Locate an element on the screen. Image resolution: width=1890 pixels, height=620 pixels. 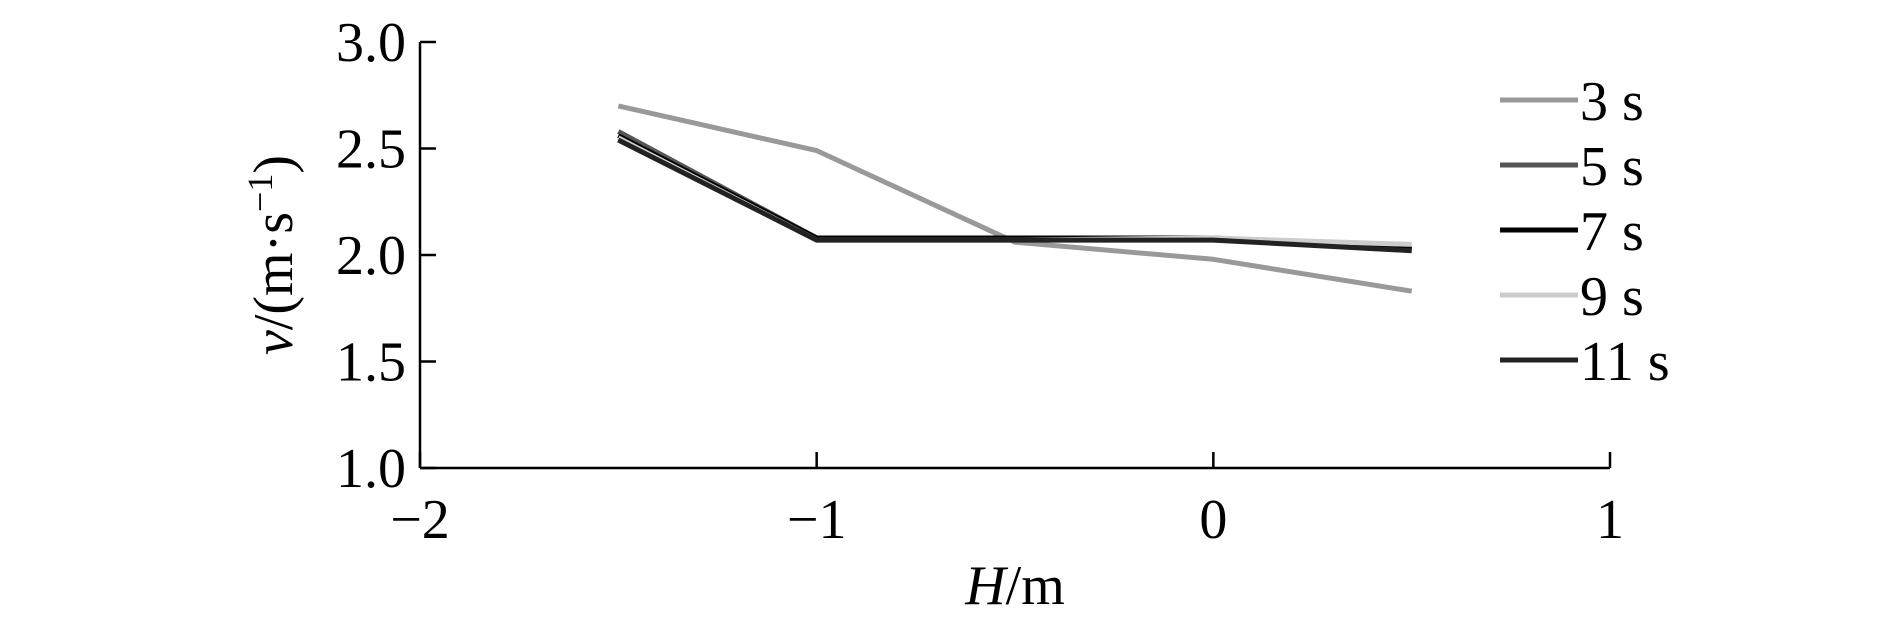
x-tick-label: −2 is located at coordinates (420, 520).